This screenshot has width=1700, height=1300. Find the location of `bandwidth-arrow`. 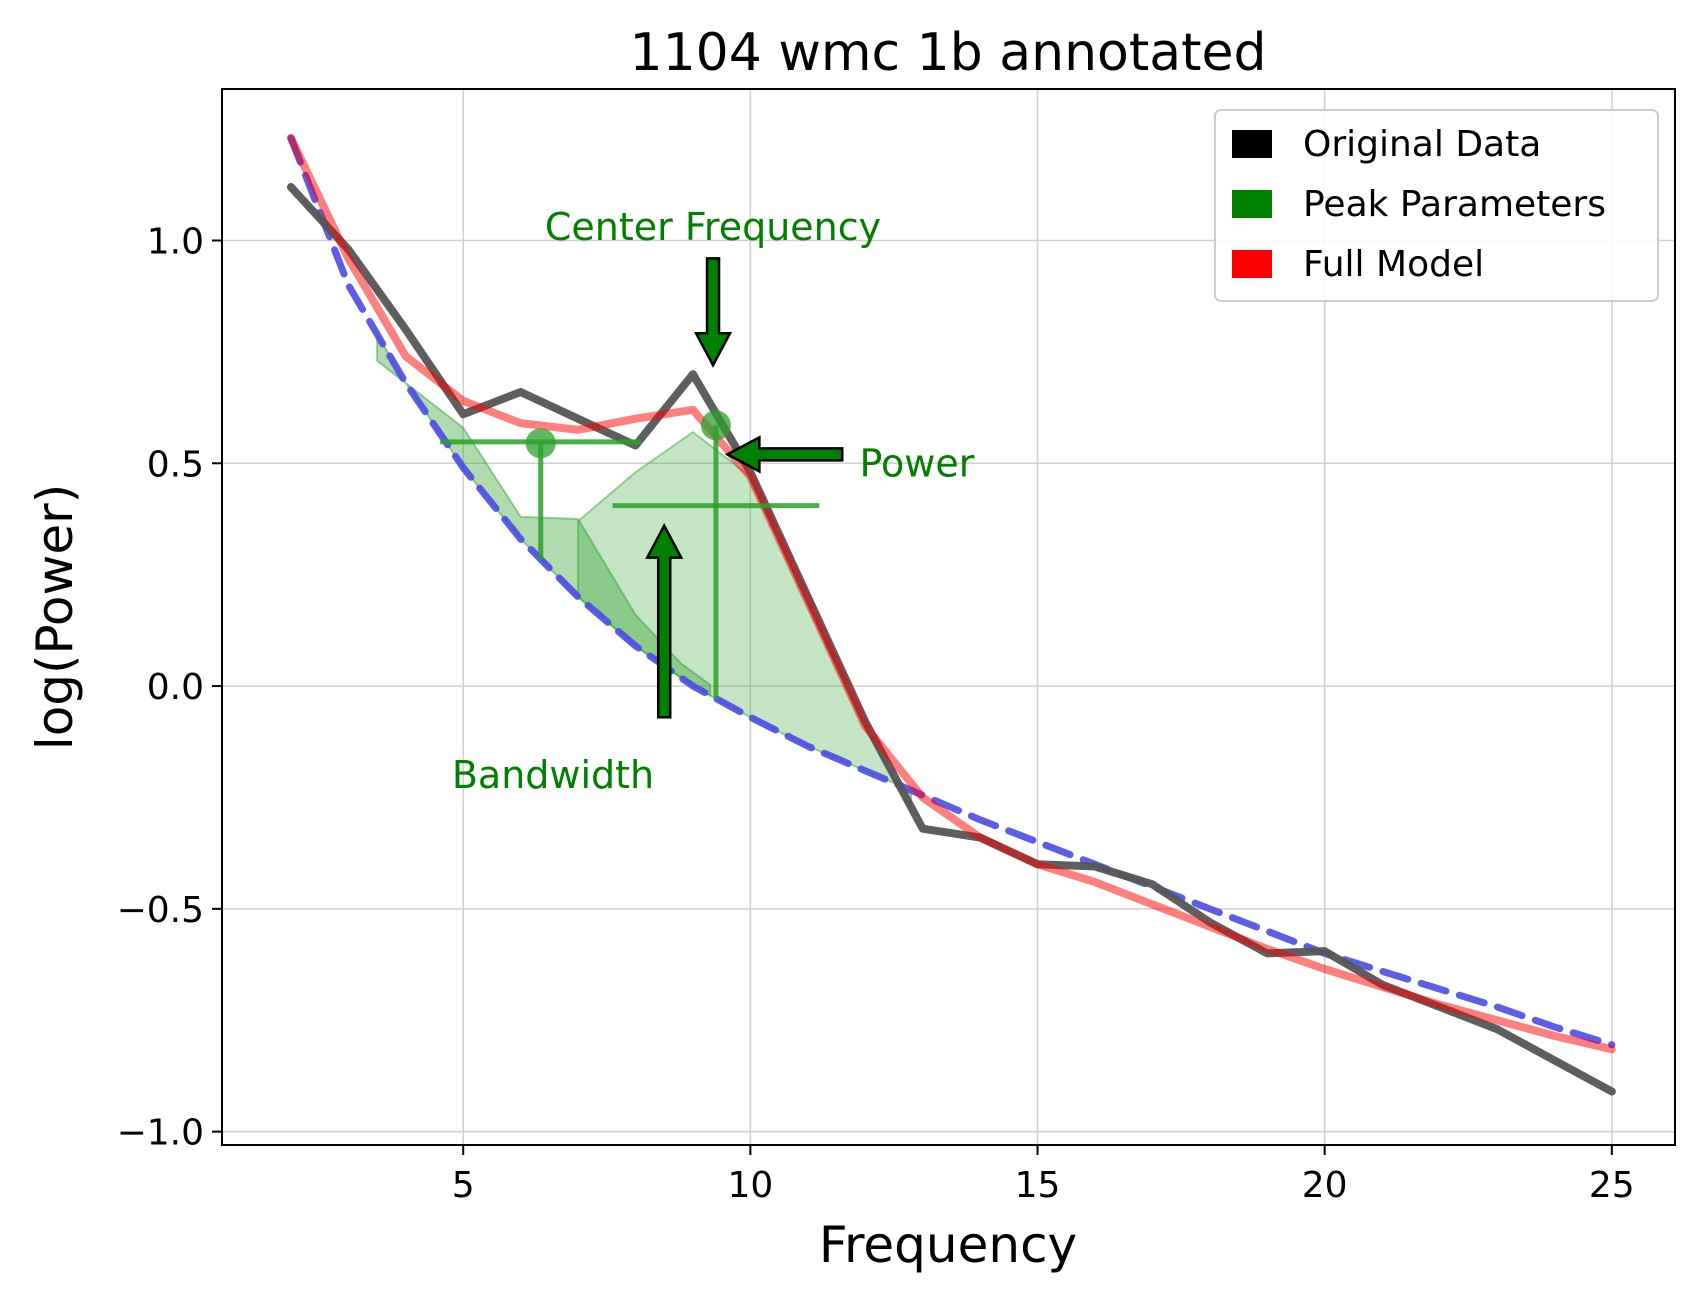

bandwidth-arrow is located at coordinates (664, 620).